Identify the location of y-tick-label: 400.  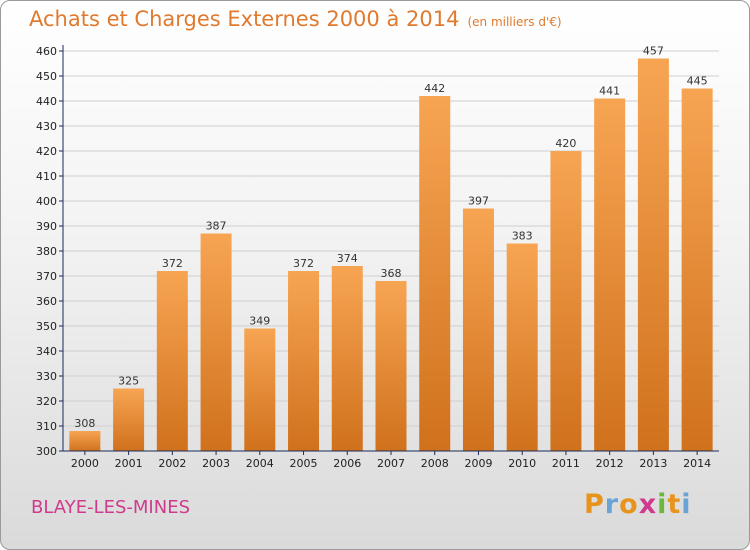
(46, 201).